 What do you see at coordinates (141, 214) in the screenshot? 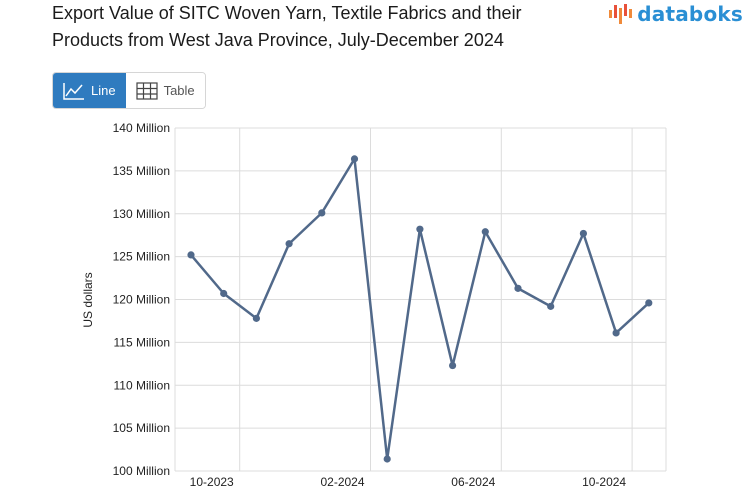
I see `y-tick-label: 130 Million` at bounding box center [141, 214].